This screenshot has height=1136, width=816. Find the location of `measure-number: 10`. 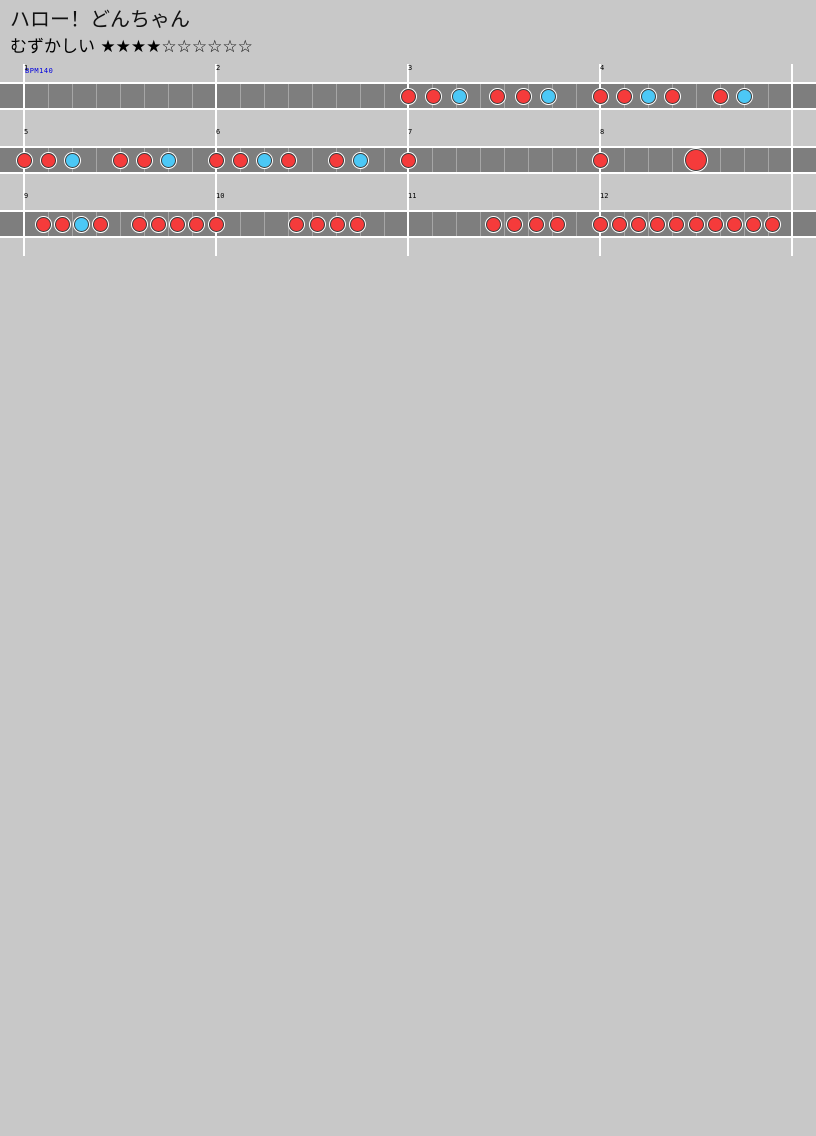

measure-number: 10 is located at coordinates (220, 196).